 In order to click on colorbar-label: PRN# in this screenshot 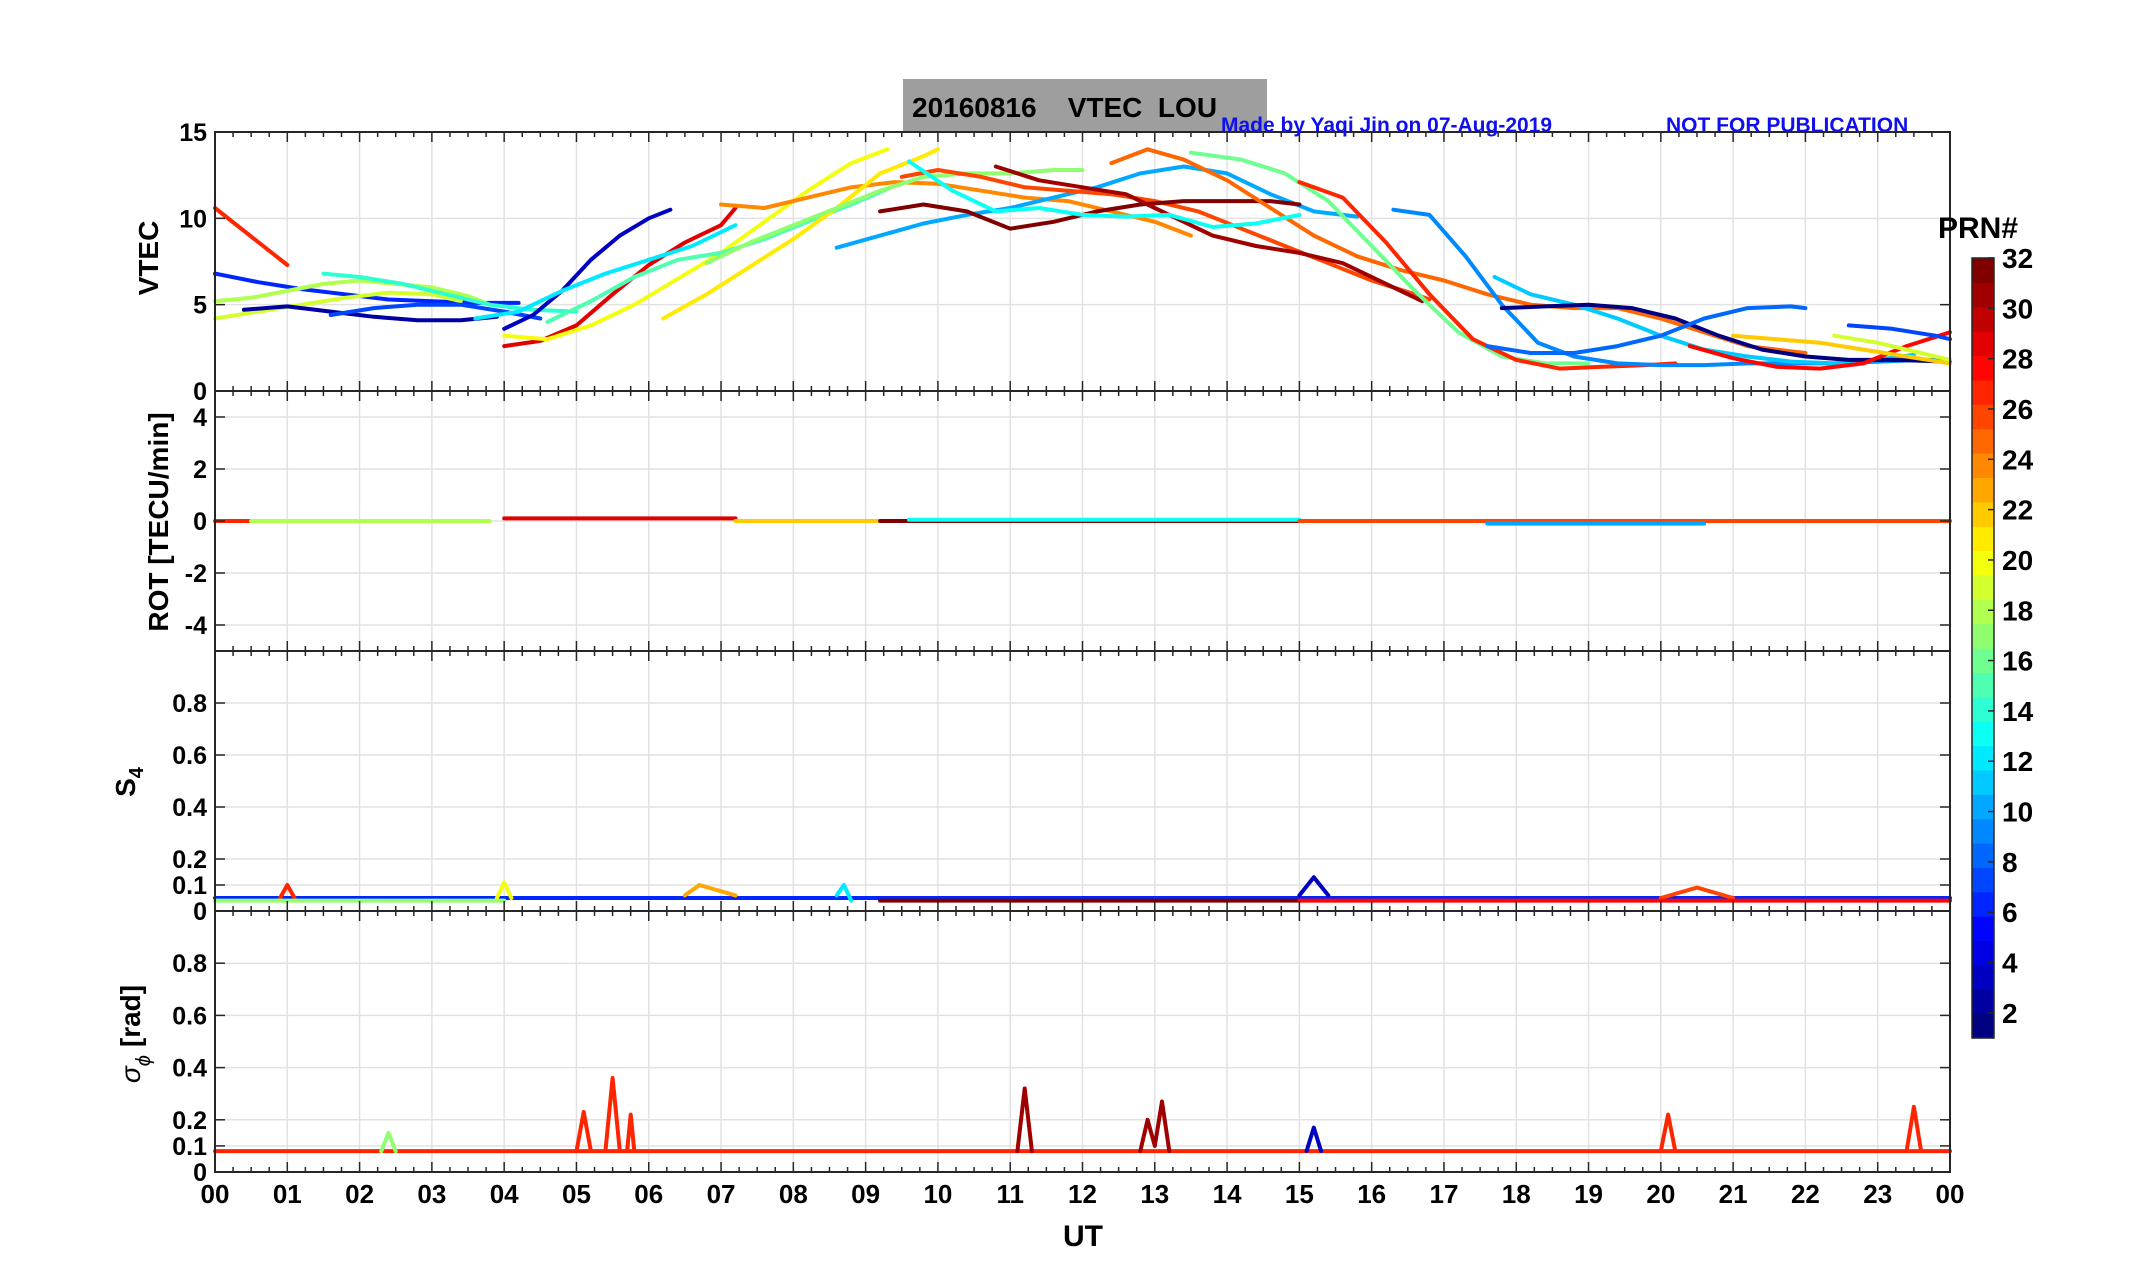, I will do `click(1978, 228)`.